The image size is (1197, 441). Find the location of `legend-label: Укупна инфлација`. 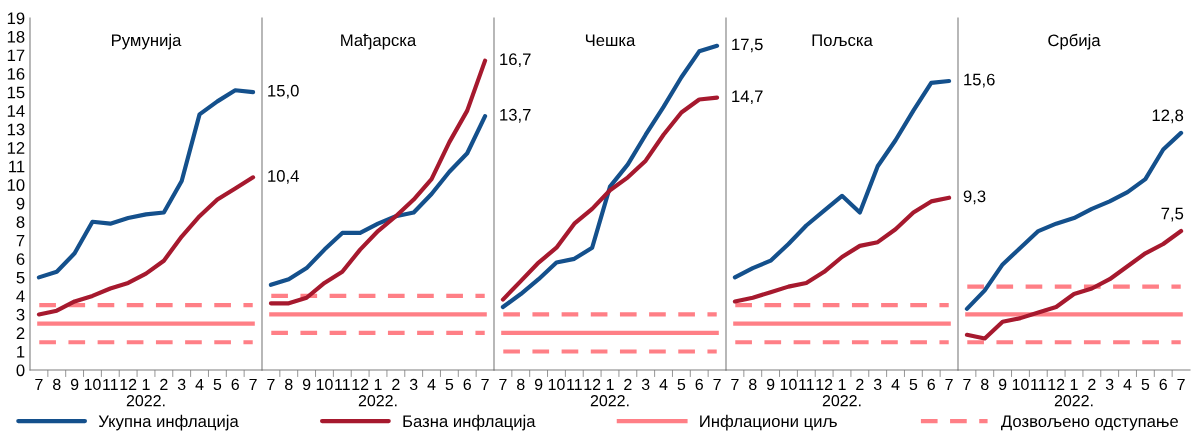

legend-label: Укупна инфлација is located at coordinates (168, 422).